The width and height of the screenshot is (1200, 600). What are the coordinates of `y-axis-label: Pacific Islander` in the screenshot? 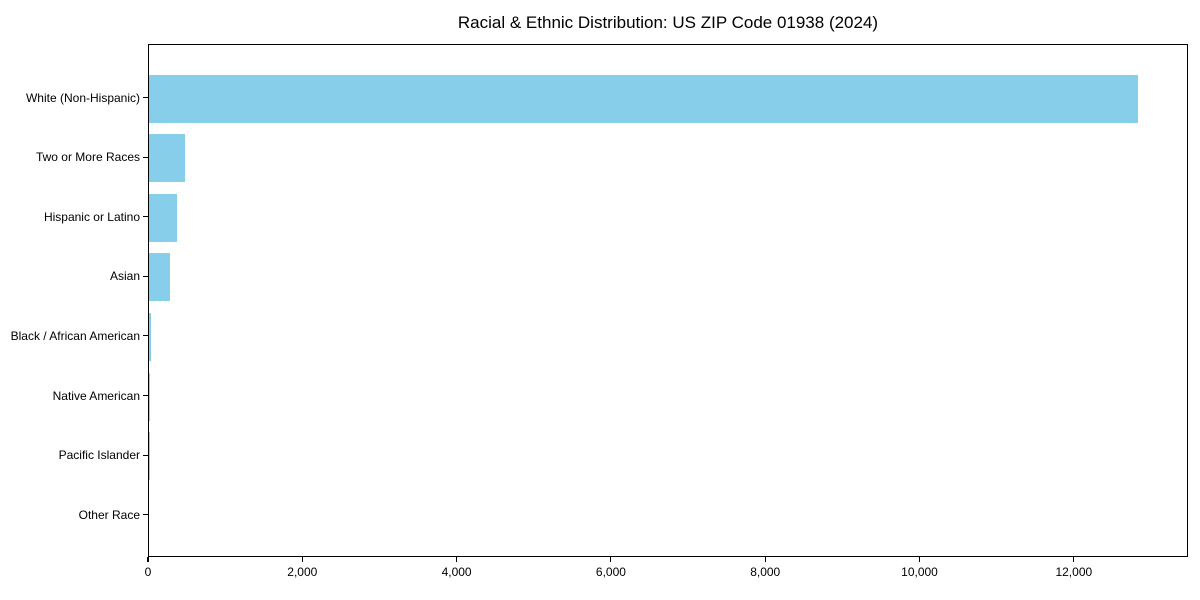 It's located at (99, 455).